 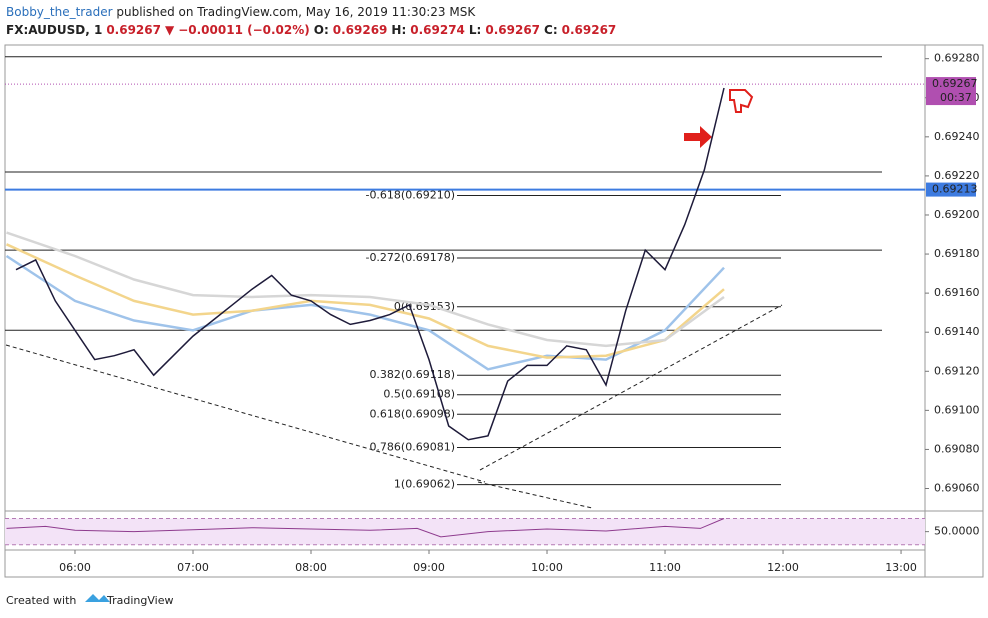 What do you see at coordinates (429, 567) in the screenshot?
I see `x-tick-label: 09:00` at bounding box center [429, 567].